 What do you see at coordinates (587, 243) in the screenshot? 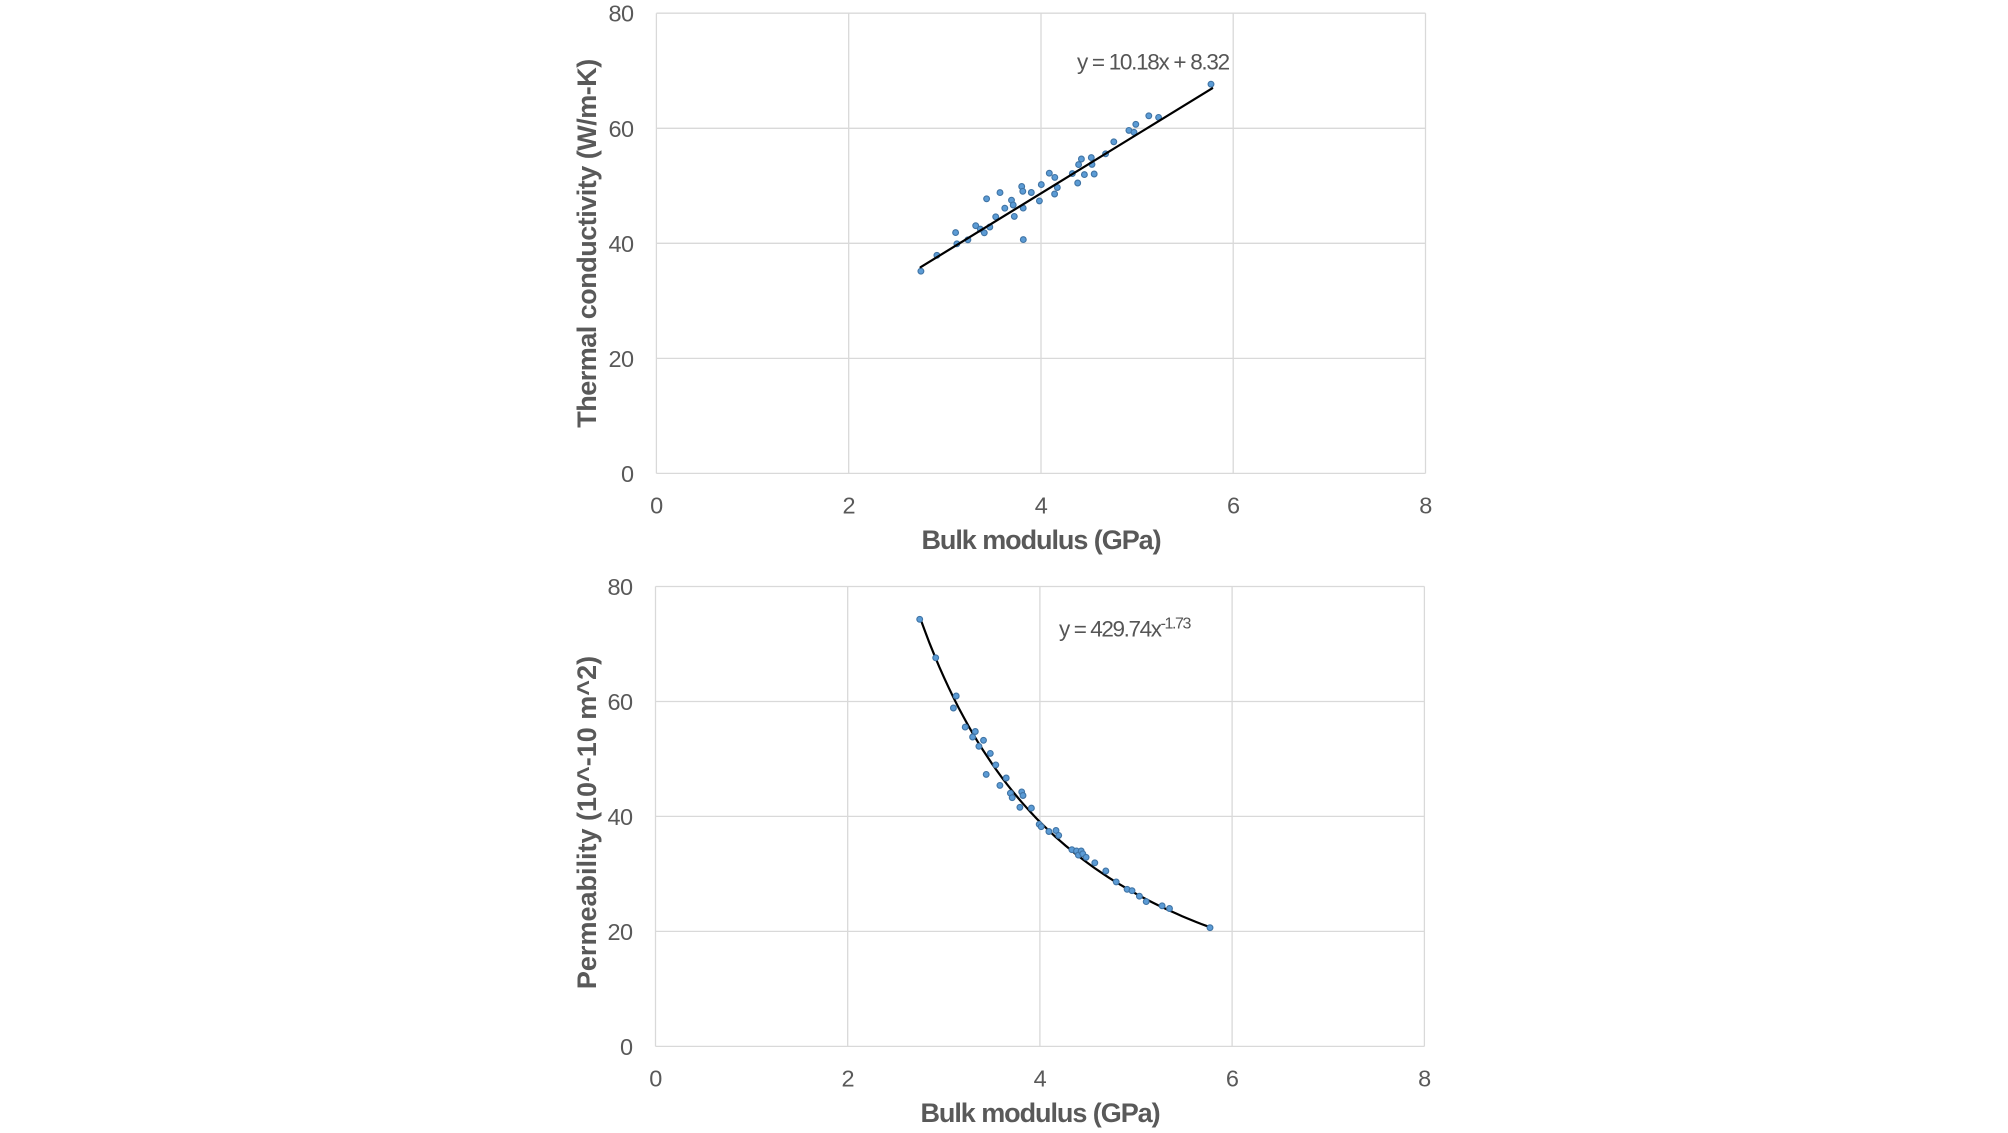
I see `svg-text: Thermal conductivity (W/m-K)` at bounding box center [587, 243].